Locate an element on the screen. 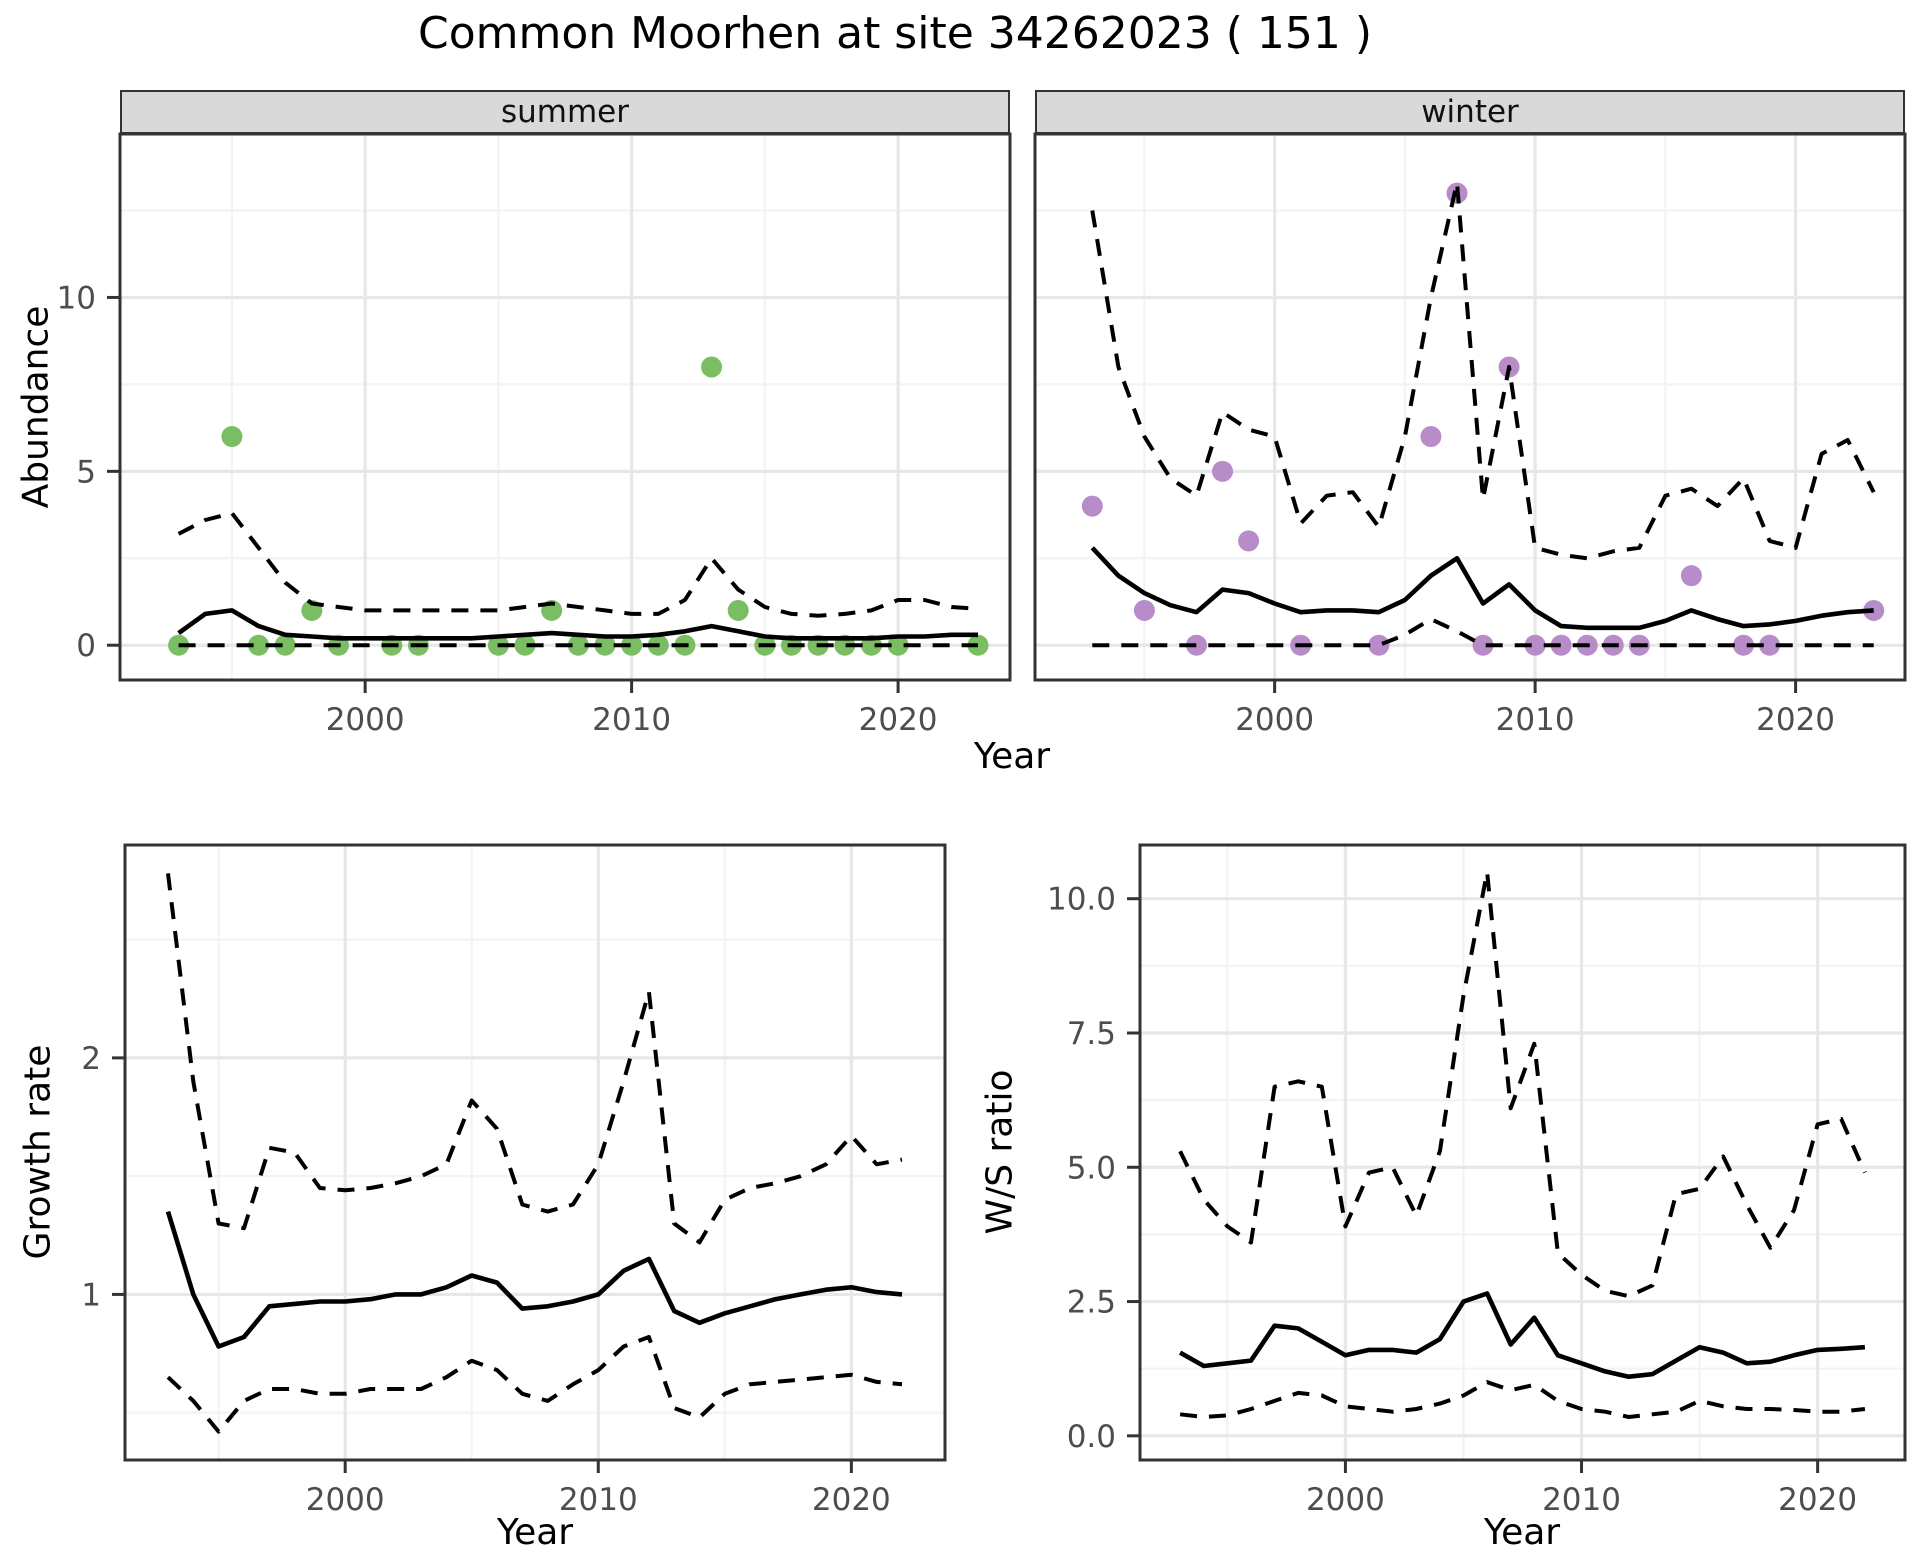 This screenshot has width=1920, height=1560. y-axis-title-growth-rate: Growth rate is located at coordinates (38, 1152).